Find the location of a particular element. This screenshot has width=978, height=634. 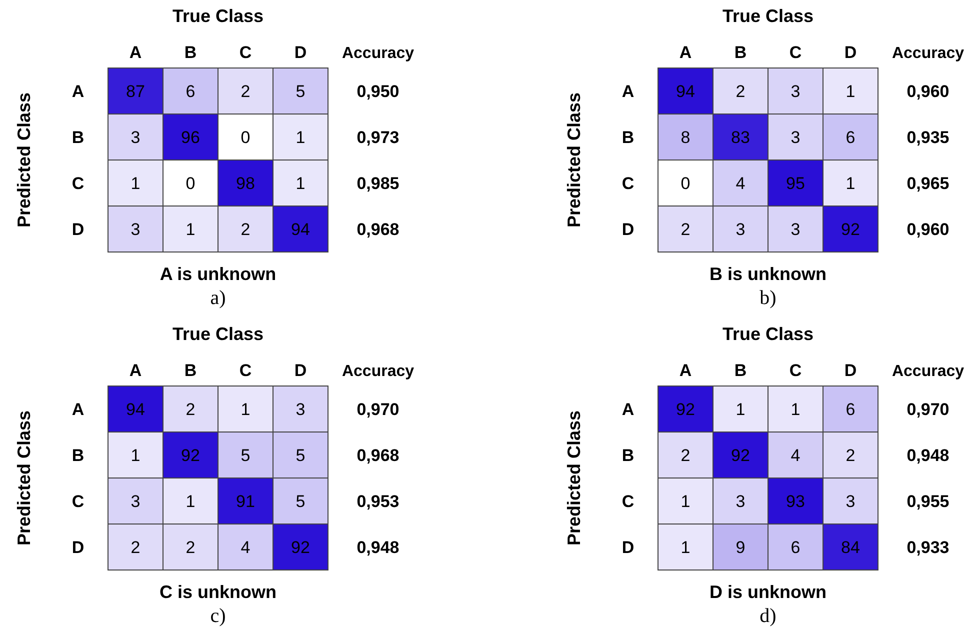

x-axis-title: B is unknown is located at coordinates (768, 274).